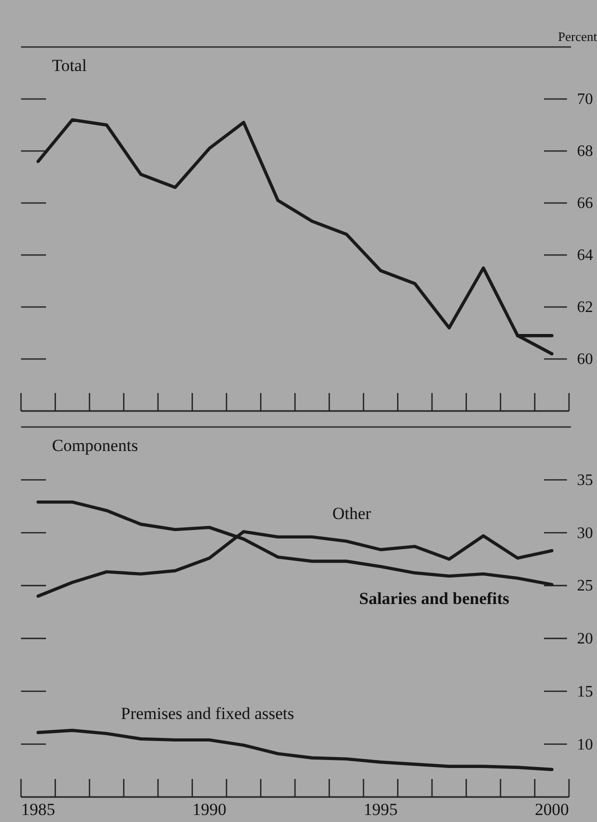 The image size is (597, 822). What do you see at coordinates (551, 810) in the screenshot?
I see `x-tick-label: 2000` at bounding box center [551, 810].